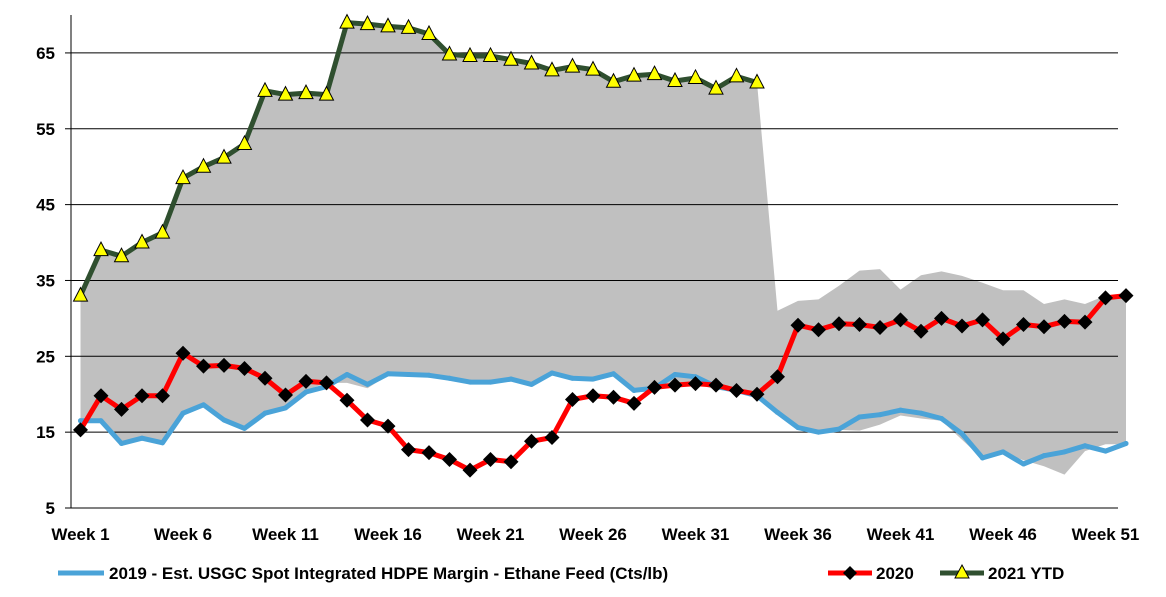 The width and height of the screenshot is (1166, 597). What do you see at coordinates (50, 508) in the screenshot?
I see `y-tick-label: 5` at bounding box center [50, 508].